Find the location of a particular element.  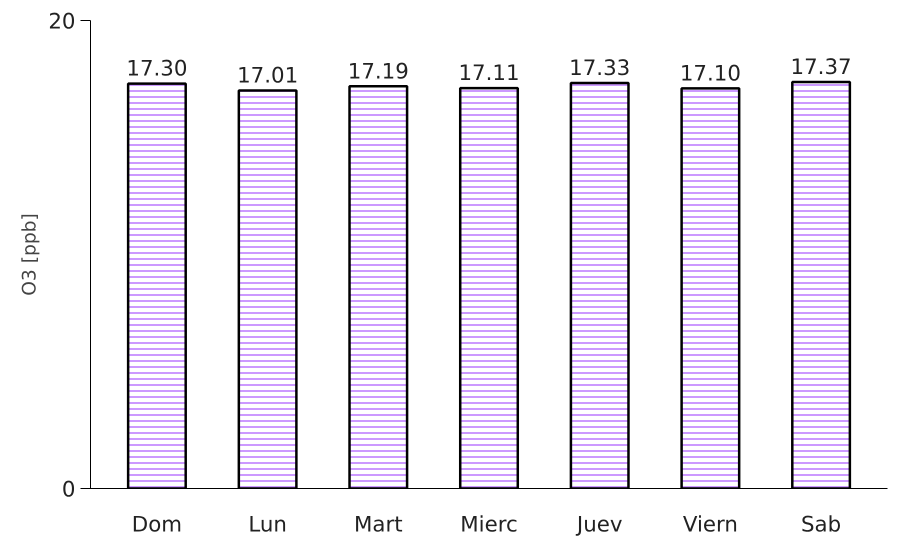

data-label: 17.10 is located at coordinates (710, 73).